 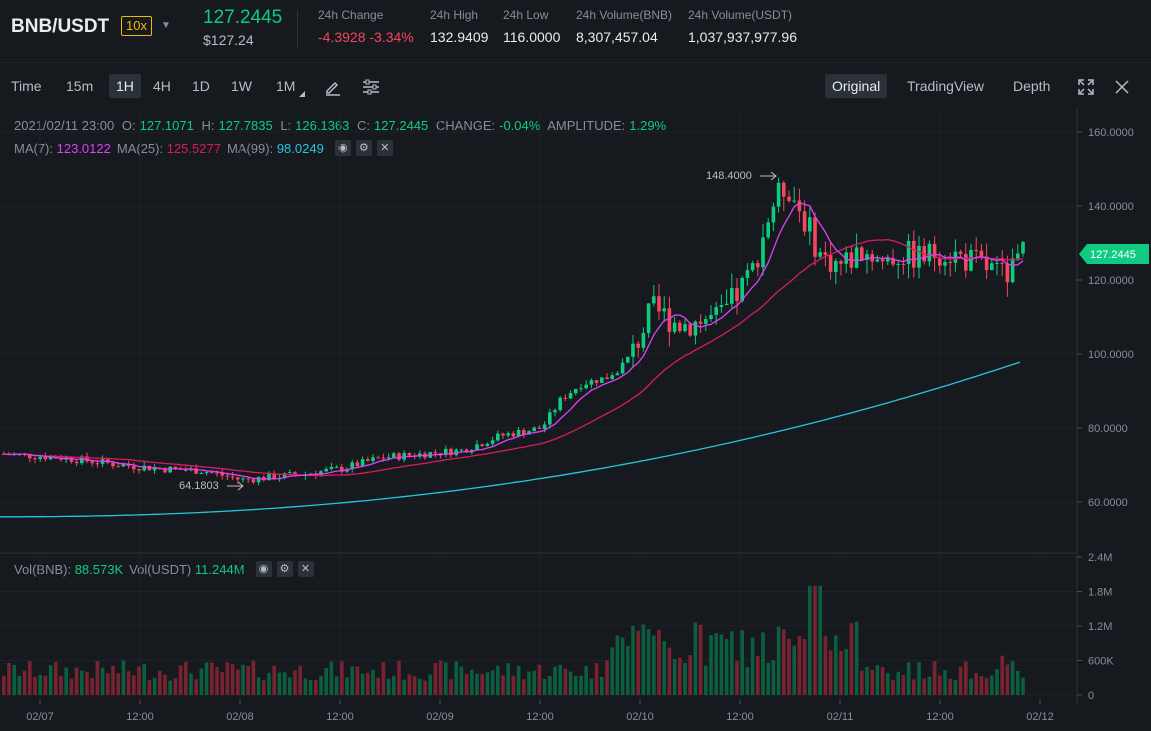 I want to click on last-price-tag-label: 127.2445, so click(x=1113, y=255).